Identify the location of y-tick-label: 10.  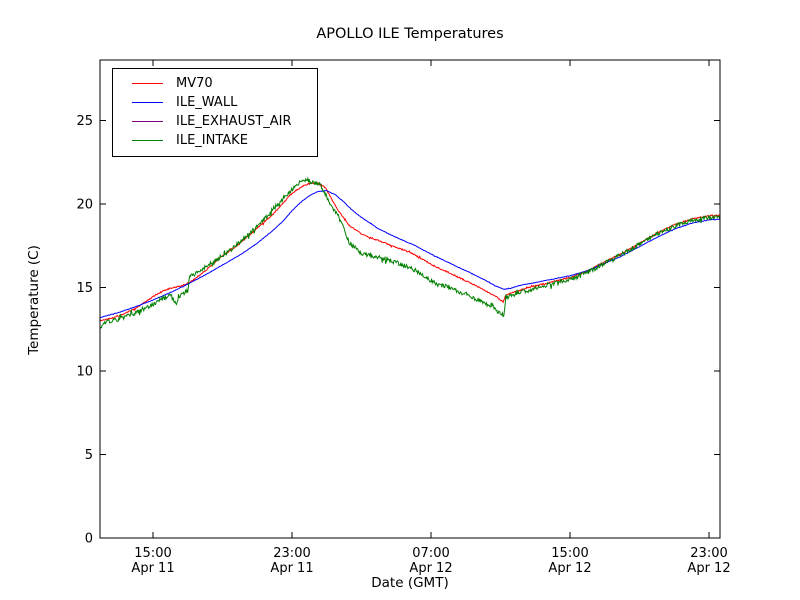
(84, 372).